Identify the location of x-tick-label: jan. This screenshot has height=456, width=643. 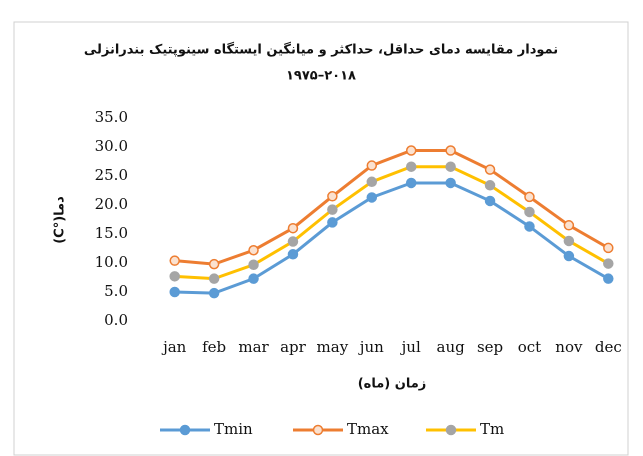
(174, 347).